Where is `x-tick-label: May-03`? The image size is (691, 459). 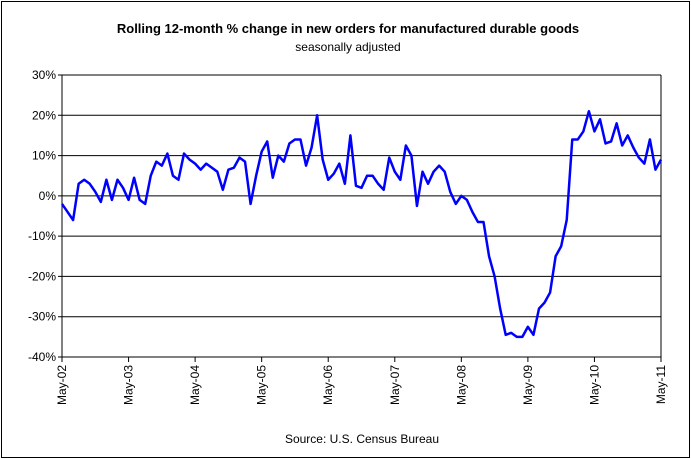 x-tick-label: May-03 is located at coordinates (129, 385).